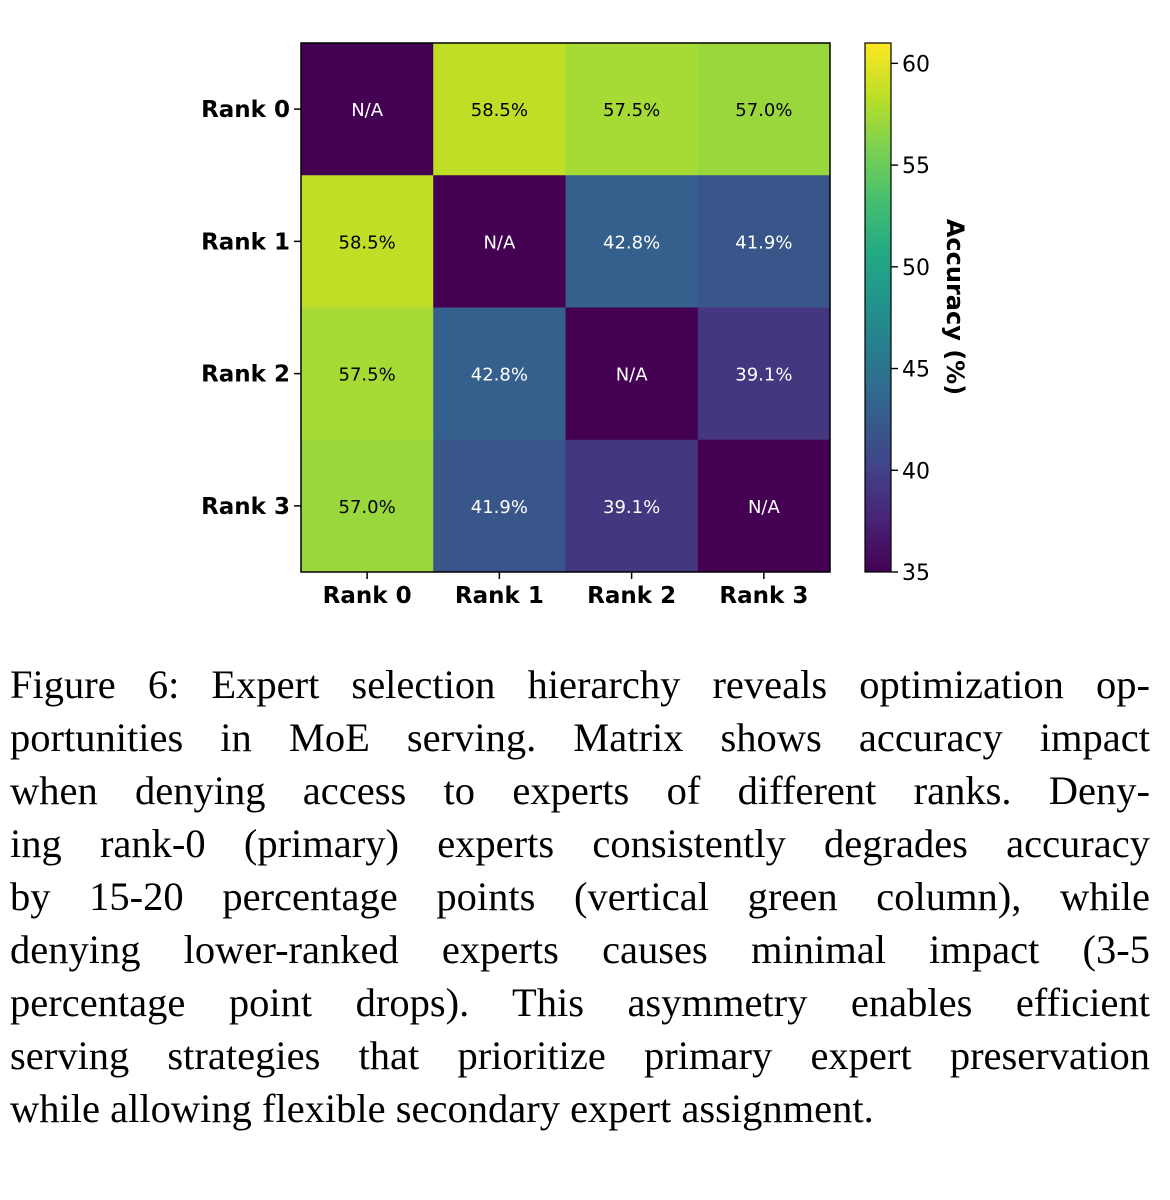 This screenshot has height=1200, width=1170. What do you see at coordinates (878, 307) in the screenshot?
I see `colorbar` at bounding box center [878, 307].